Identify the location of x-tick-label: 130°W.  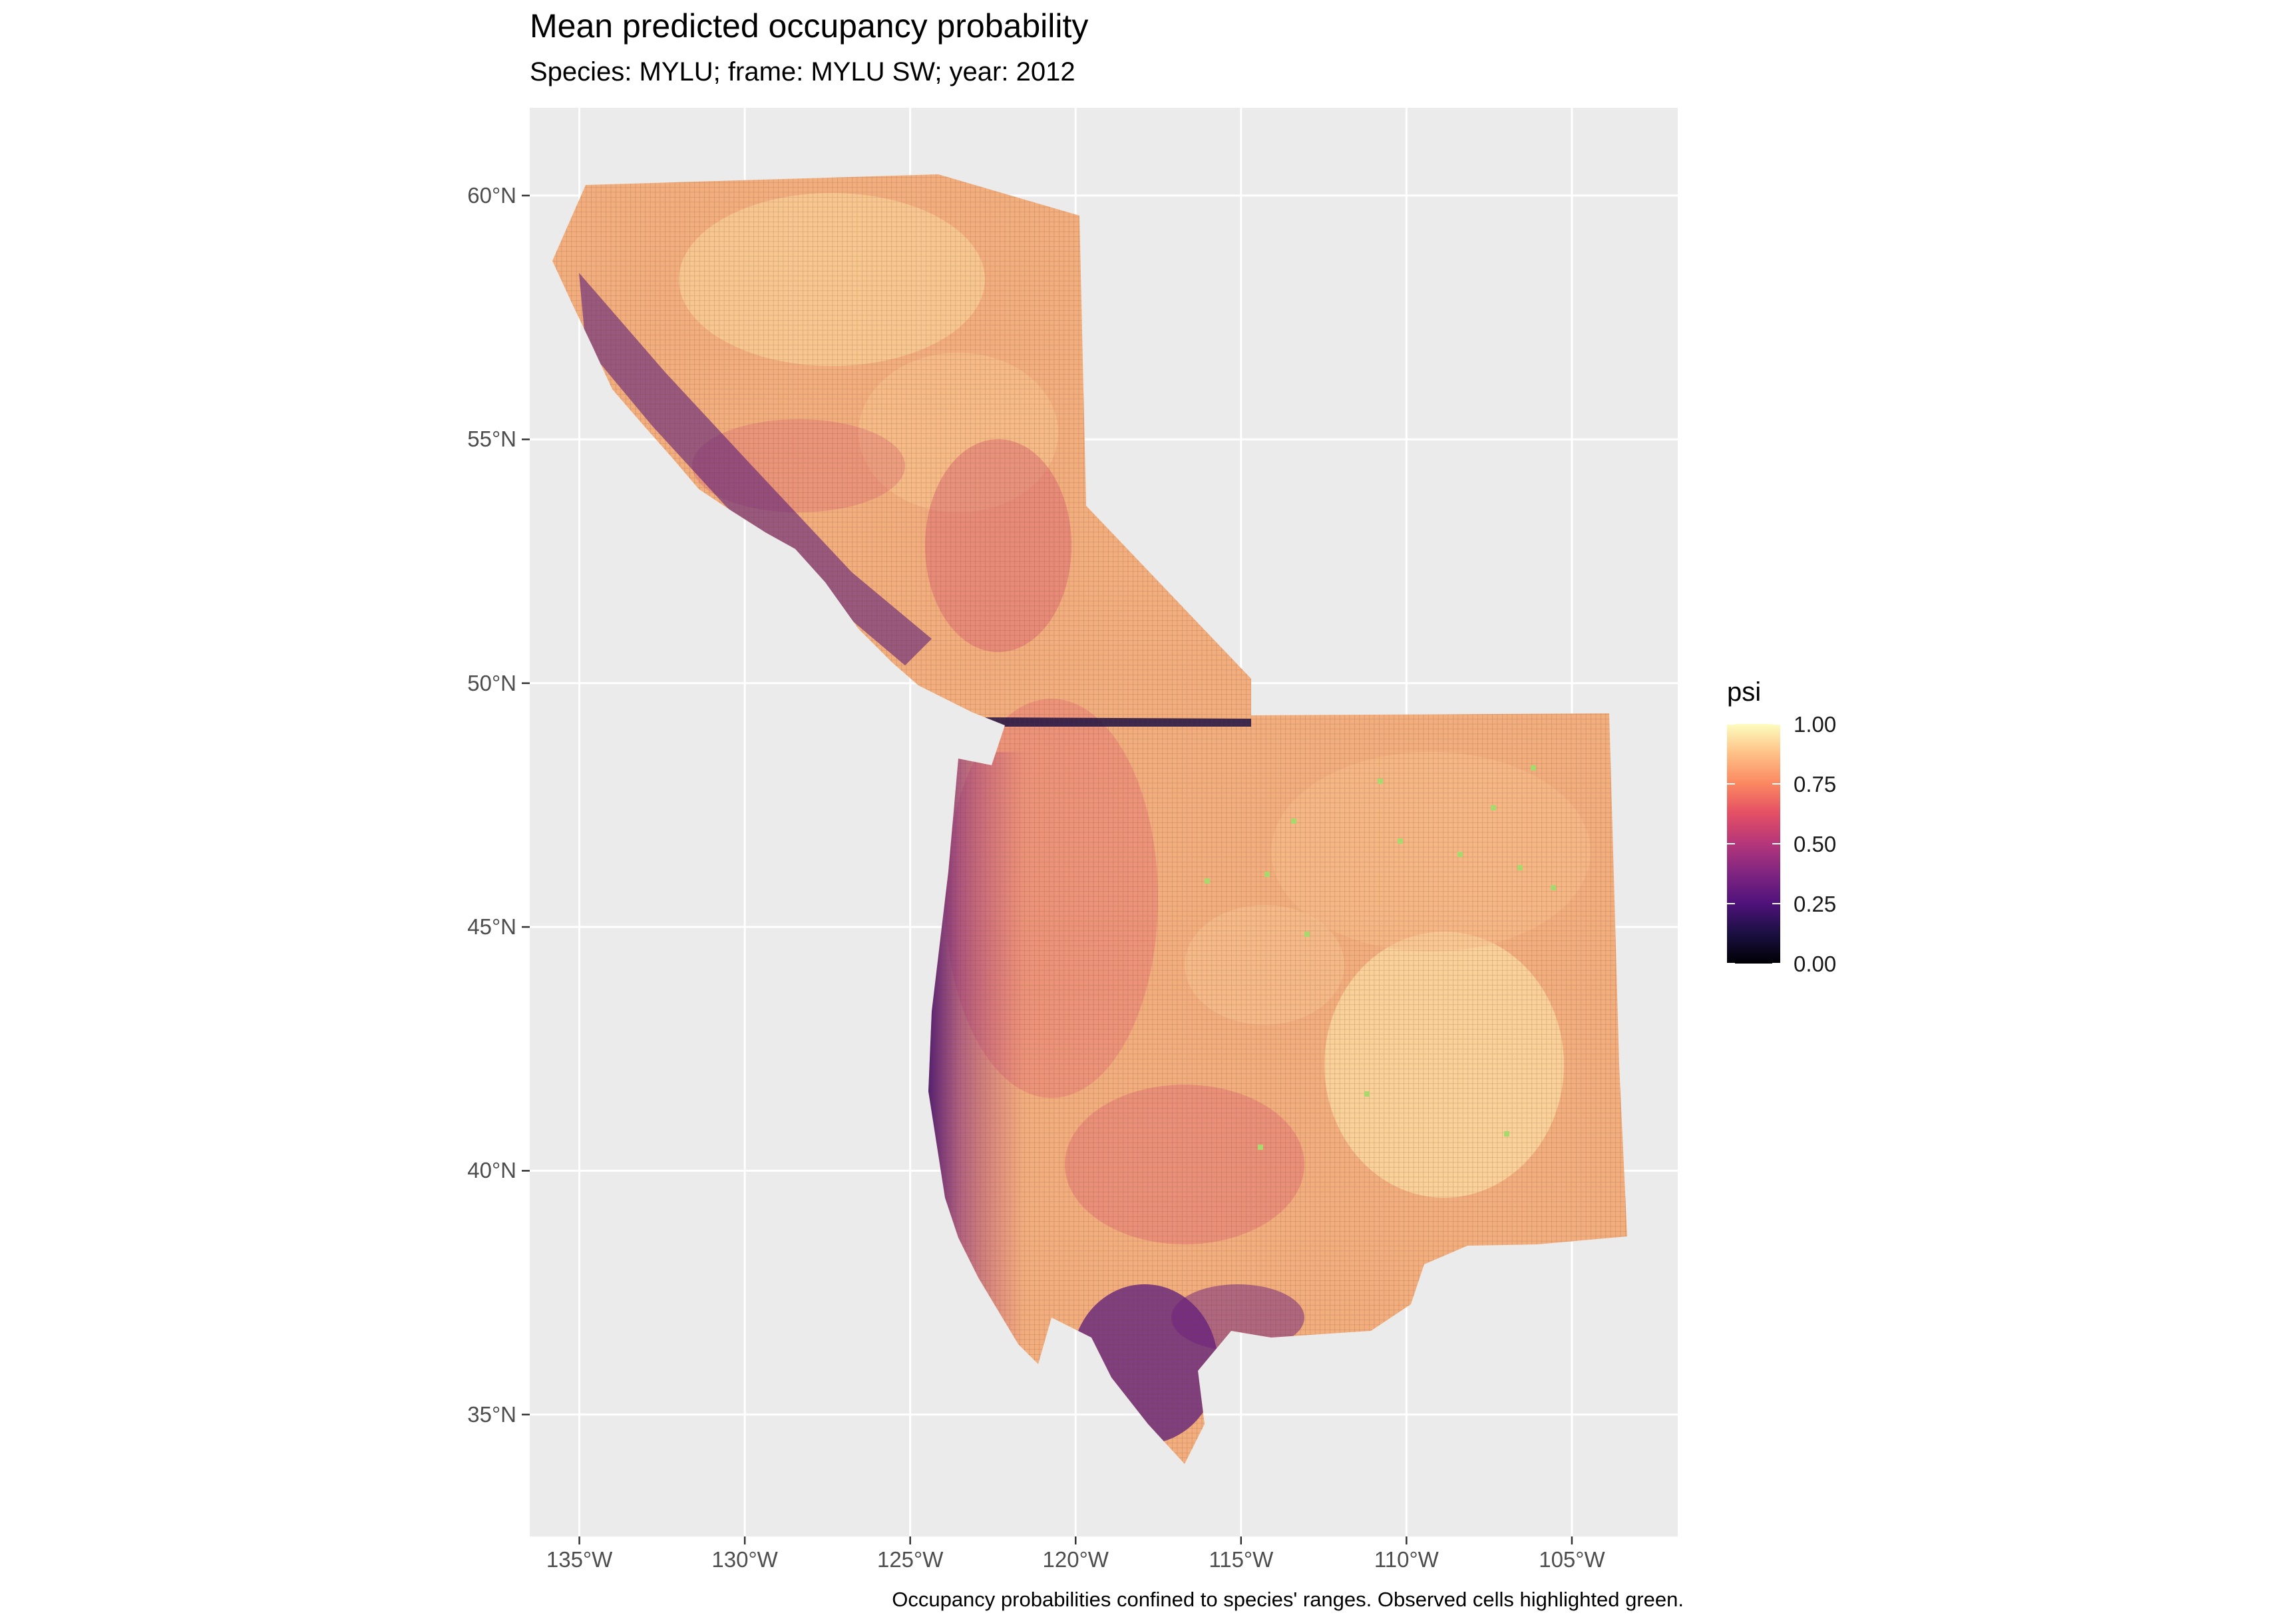
(744, 1559).